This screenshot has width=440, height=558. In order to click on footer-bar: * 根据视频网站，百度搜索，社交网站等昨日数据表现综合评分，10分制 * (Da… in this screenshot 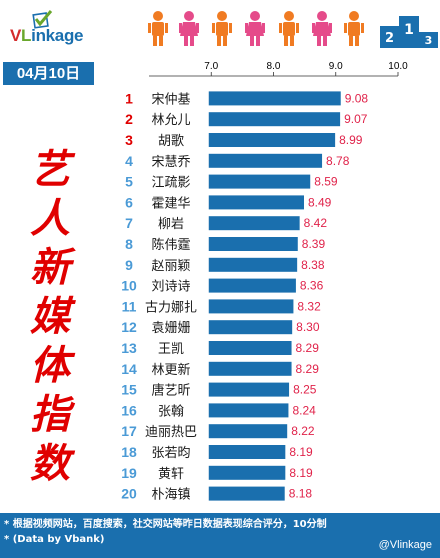, I will do `click(220, 535)`.